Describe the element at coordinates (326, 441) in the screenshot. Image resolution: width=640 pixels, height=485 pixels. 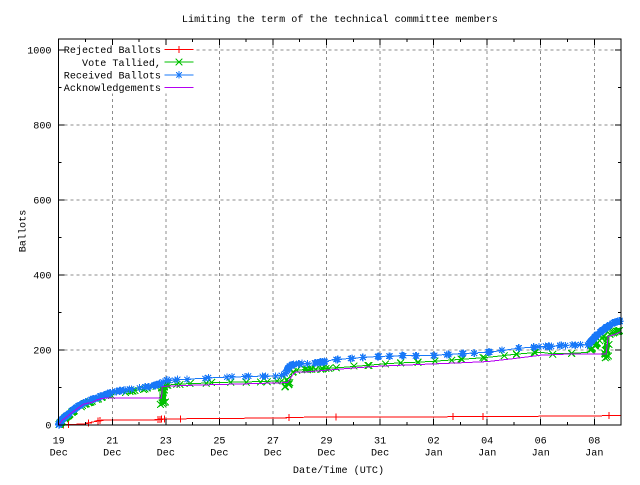
I see `svg-text: 29` at that location.